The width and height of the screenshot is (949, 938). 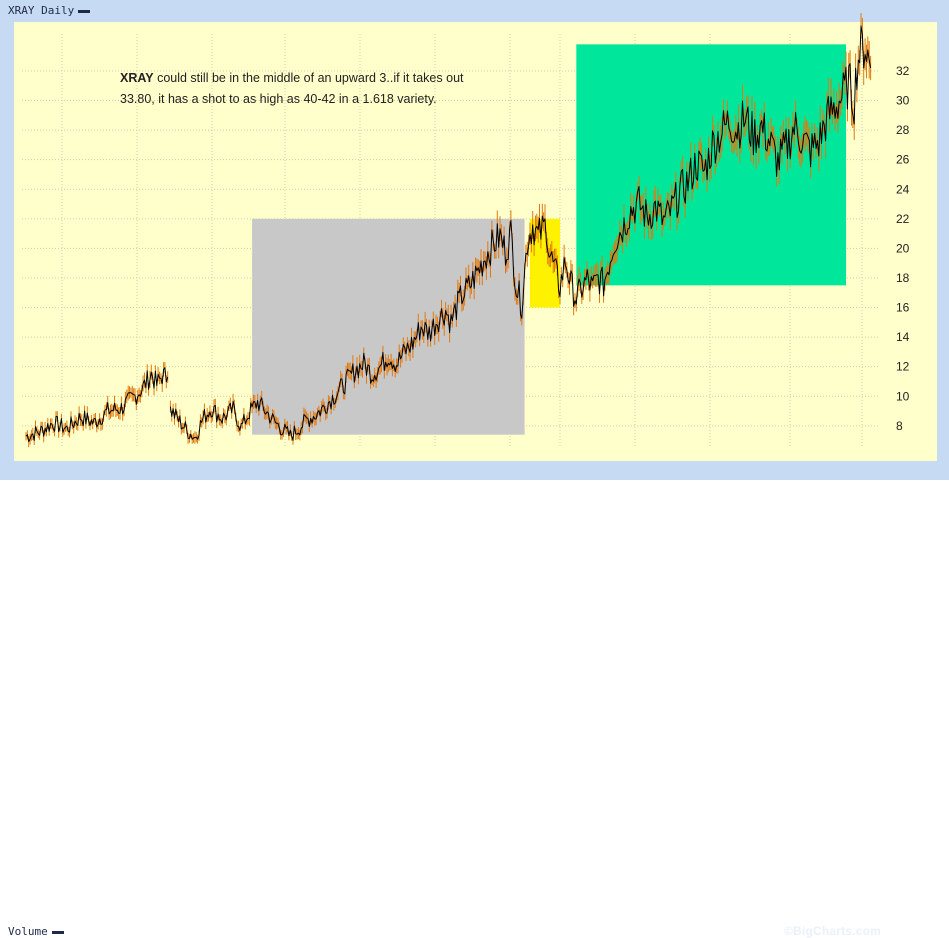 I want to click on volume-label: Volume, so click(x=36, y=931).